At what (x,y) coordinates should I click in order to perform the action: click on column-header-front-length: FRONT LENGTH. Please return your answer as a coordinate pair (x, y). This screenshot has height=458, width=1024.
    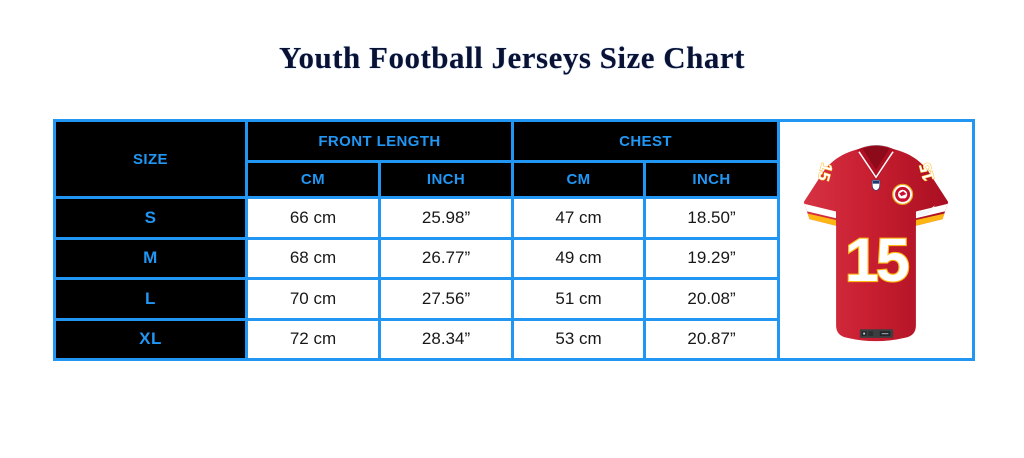
    Looking at the image, I should click on (379, 141).